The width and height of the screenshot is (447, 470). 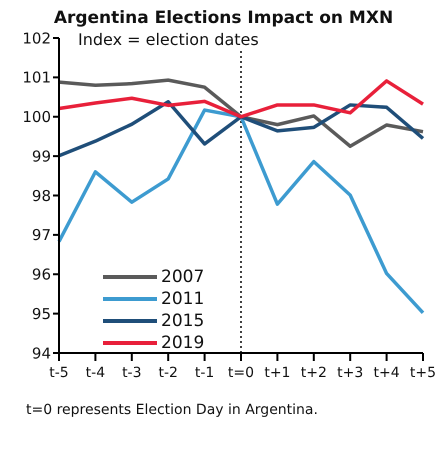 I want to click on x-tick-label: t-1, so click(x=204, y=372).